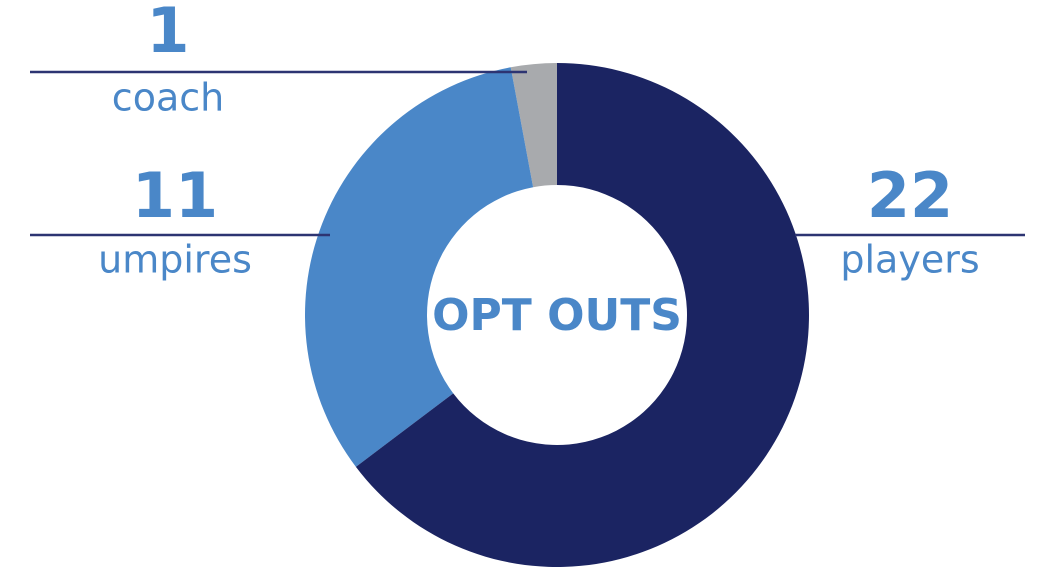 Image resolution: width=1037 pixels, height=567 pixels. I want to click on value-label: 22, so click(910, 195).